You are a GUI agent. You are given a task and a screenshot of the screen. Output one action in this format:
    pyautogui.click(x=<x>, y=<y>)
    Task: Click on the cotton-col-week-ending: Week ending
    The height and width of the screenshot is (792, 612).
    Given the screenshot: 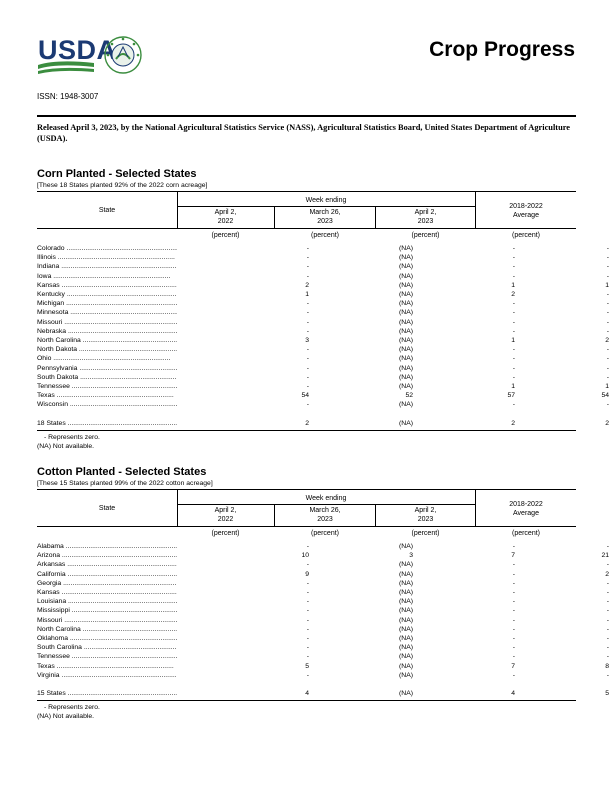 What is the action you would take?
    pyautogui.click(x=326, y=498)
    